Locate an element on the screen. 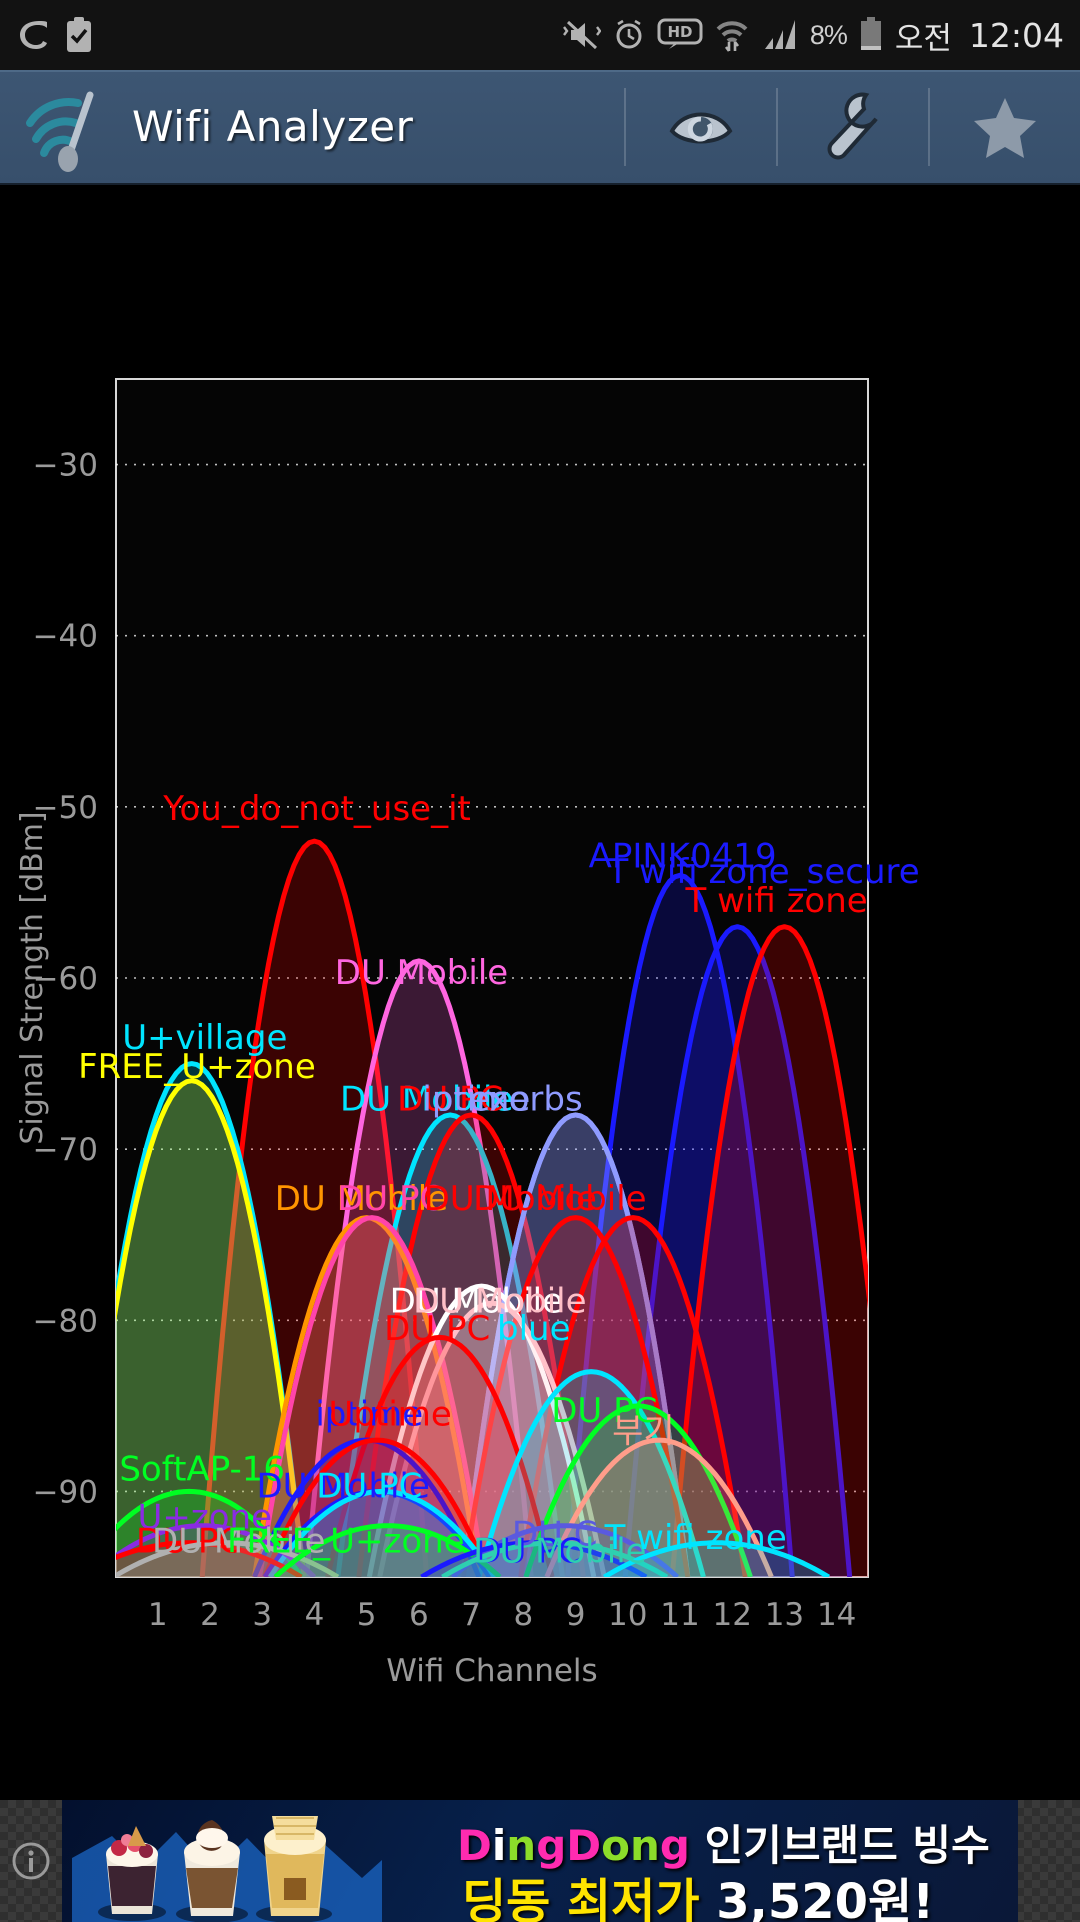 The width and height of the screenshot is (1080, 1922). ad-brand: DingDong is located at coordinates (573, 1845).